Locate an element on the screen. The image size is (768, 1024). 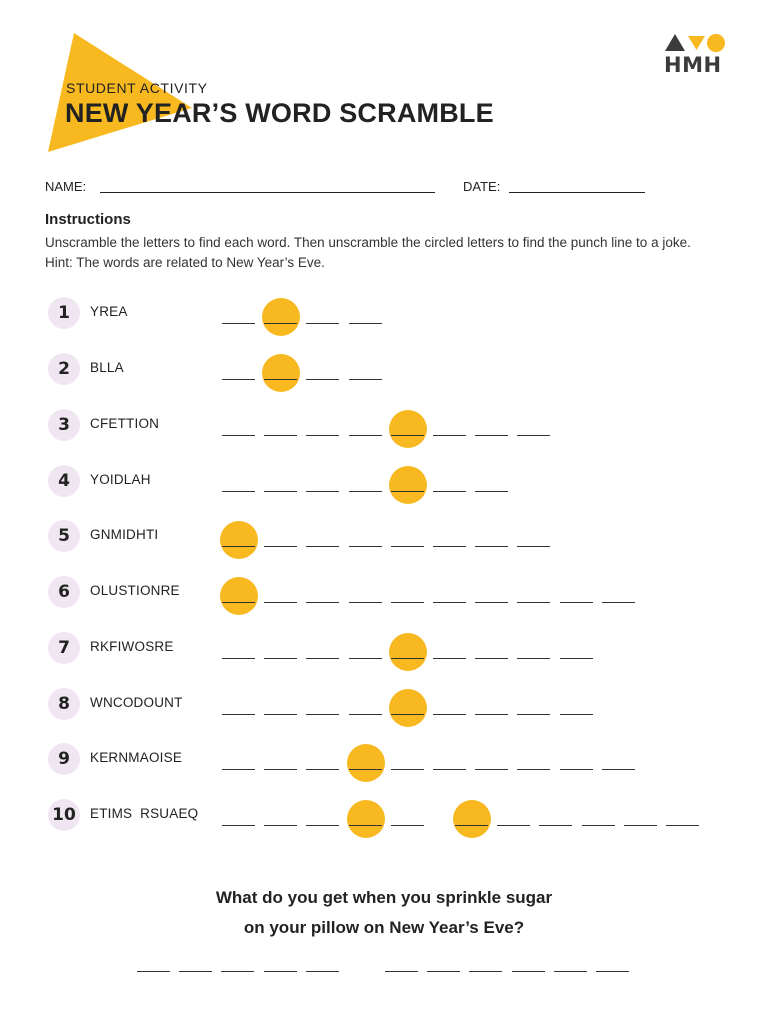
scrambled-word: OLUSTIONRE is located at coordinates (135, 590).